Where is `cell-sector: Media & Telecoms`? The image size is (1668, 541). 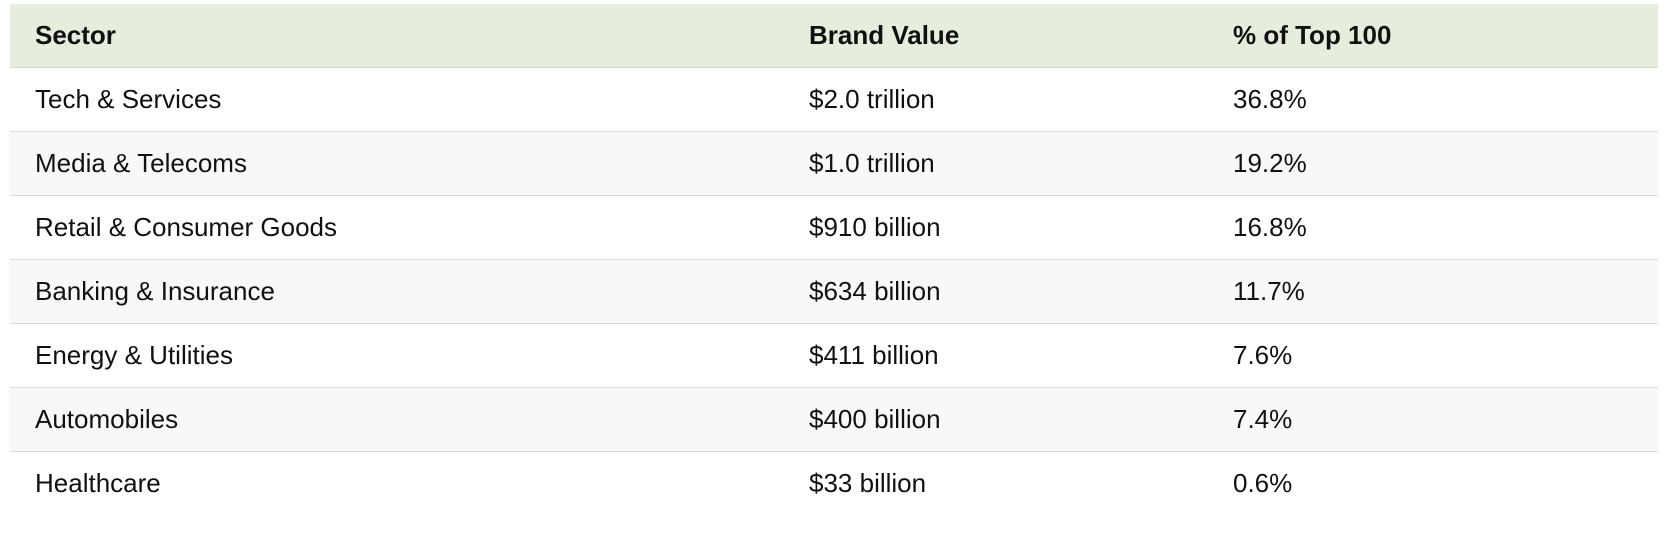
cell-sector: Media & Telecoms is located at coordinates (397, 163).